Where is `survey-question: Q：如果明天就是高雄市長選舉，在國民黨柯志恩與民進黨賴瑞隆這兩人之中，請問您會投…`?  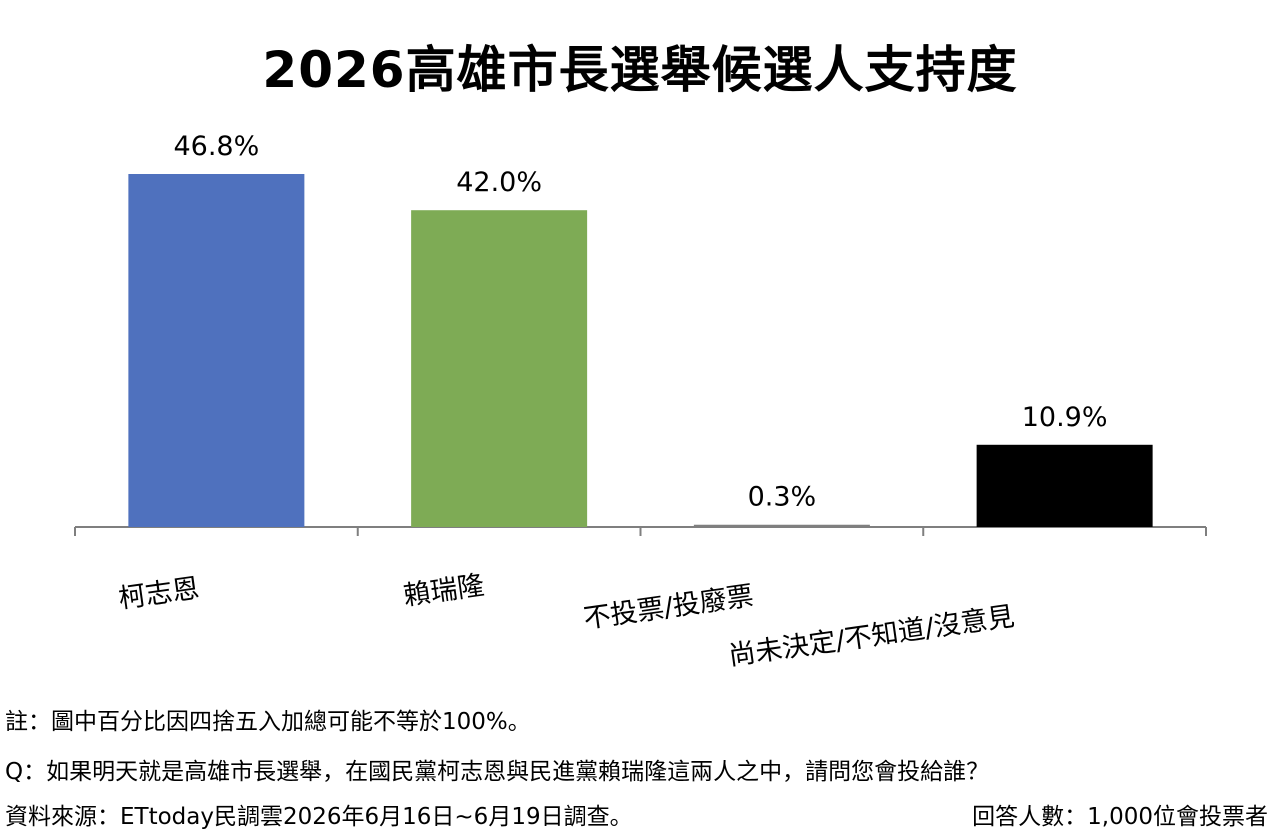
survey-question: Q：如果明天就是高雄市長選舉，在國民黨柯志恩與民進黨賴瑞隆這兩人之中，請問您會投… is located at coordinates (497, 772).